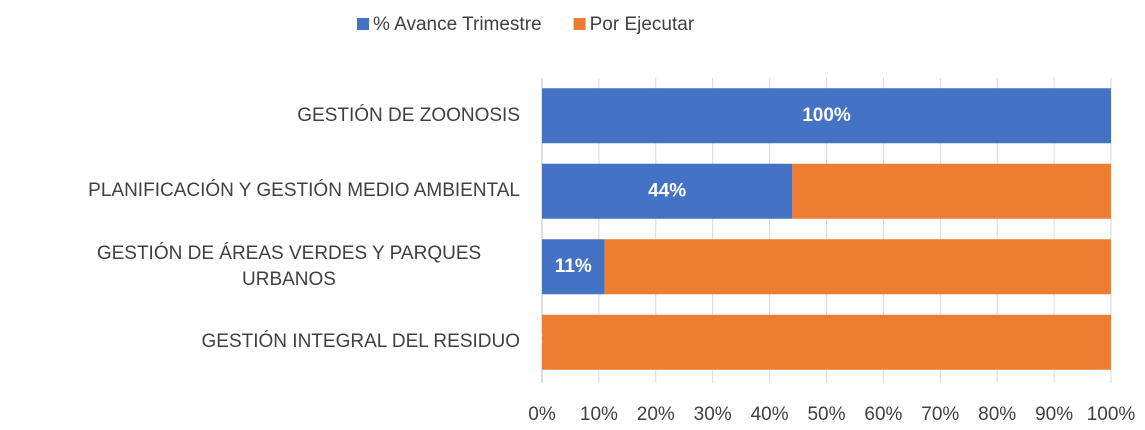  What do you see at coordinates (997, 414) in the screenshot?
I see `x-tick-label: 80%` at bounding box center [997, 414].